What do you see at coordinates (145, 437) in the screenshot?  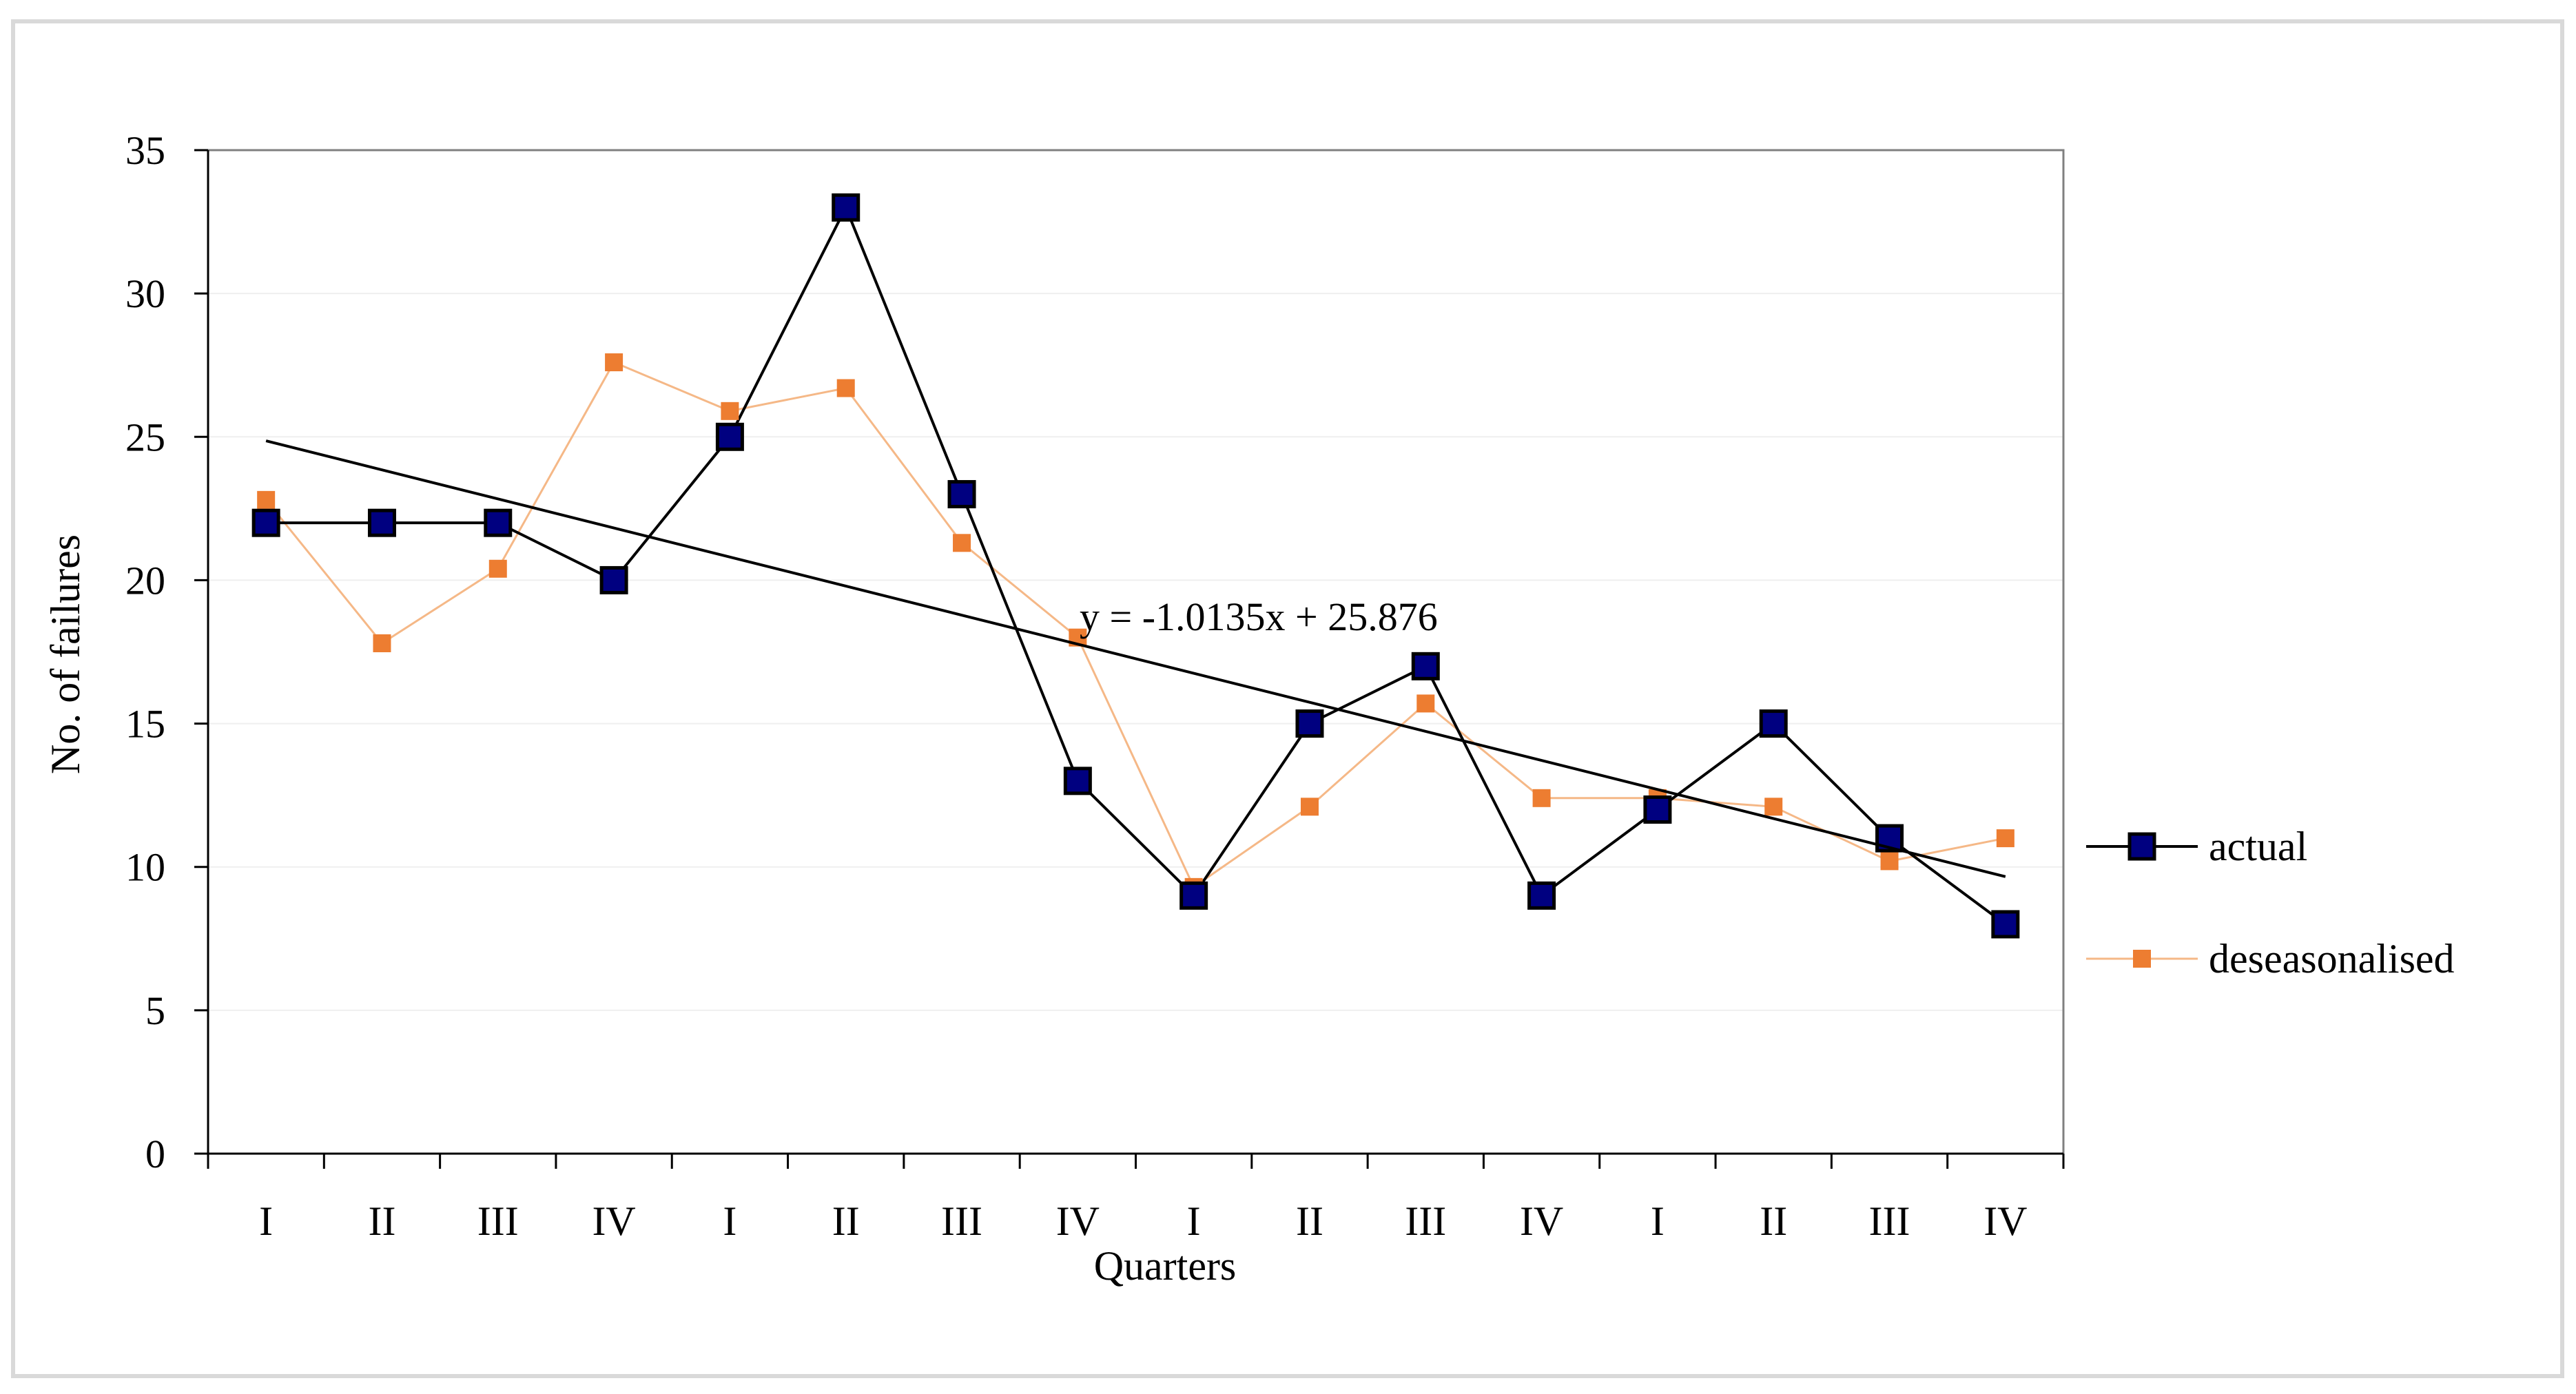 I see `y-tick-label: 25` at bounding box center [145, 437].